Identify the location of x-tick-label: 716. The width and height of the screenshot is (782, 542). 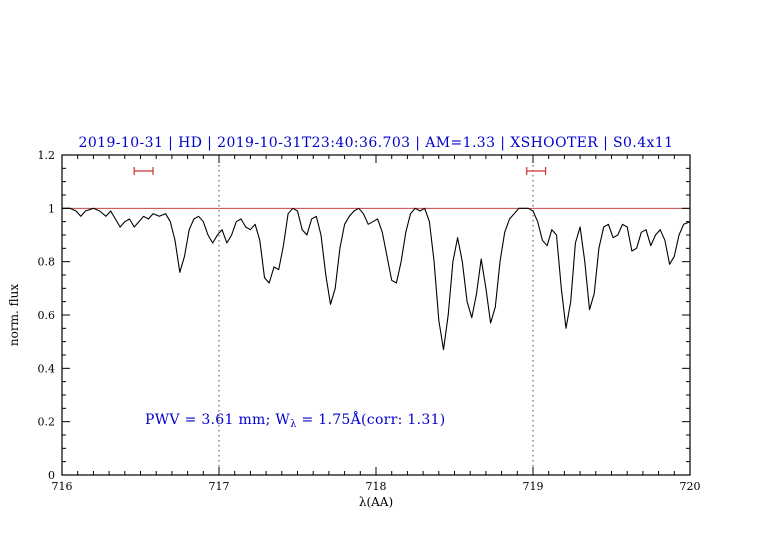
(62, 486).